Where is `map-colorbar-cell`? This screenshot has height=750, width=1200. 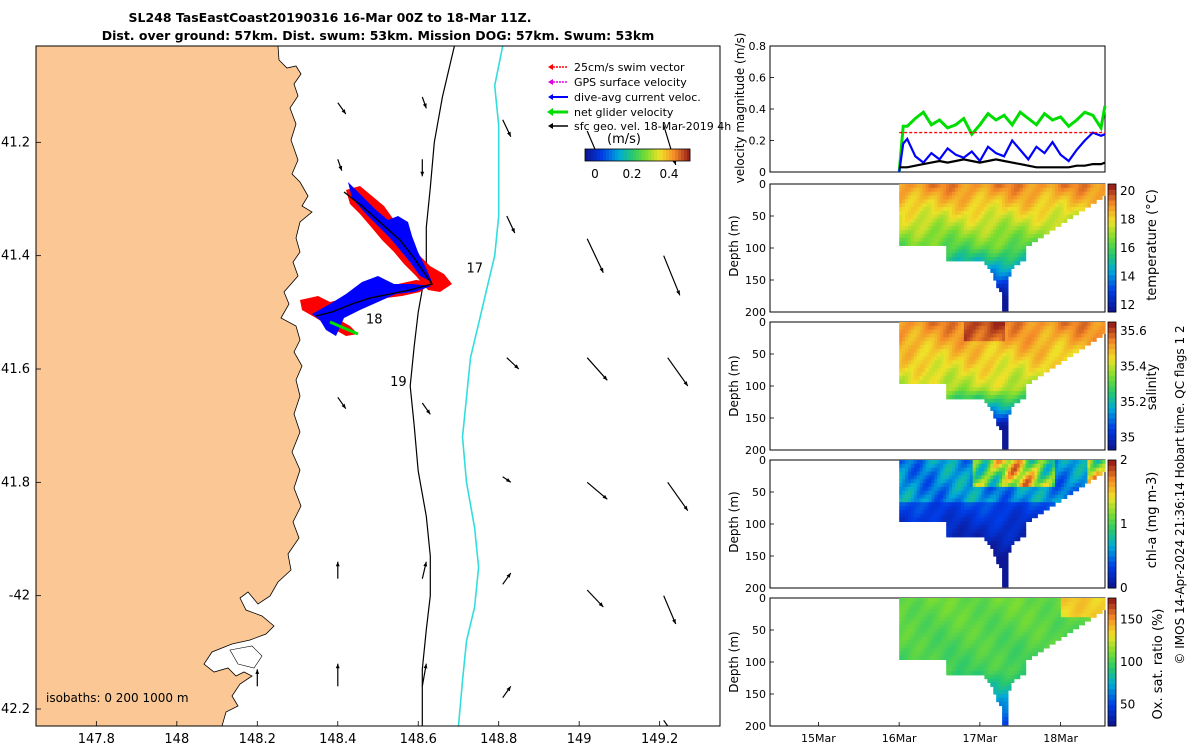
map-colorbar-cell is located at coordinates (653, 155).